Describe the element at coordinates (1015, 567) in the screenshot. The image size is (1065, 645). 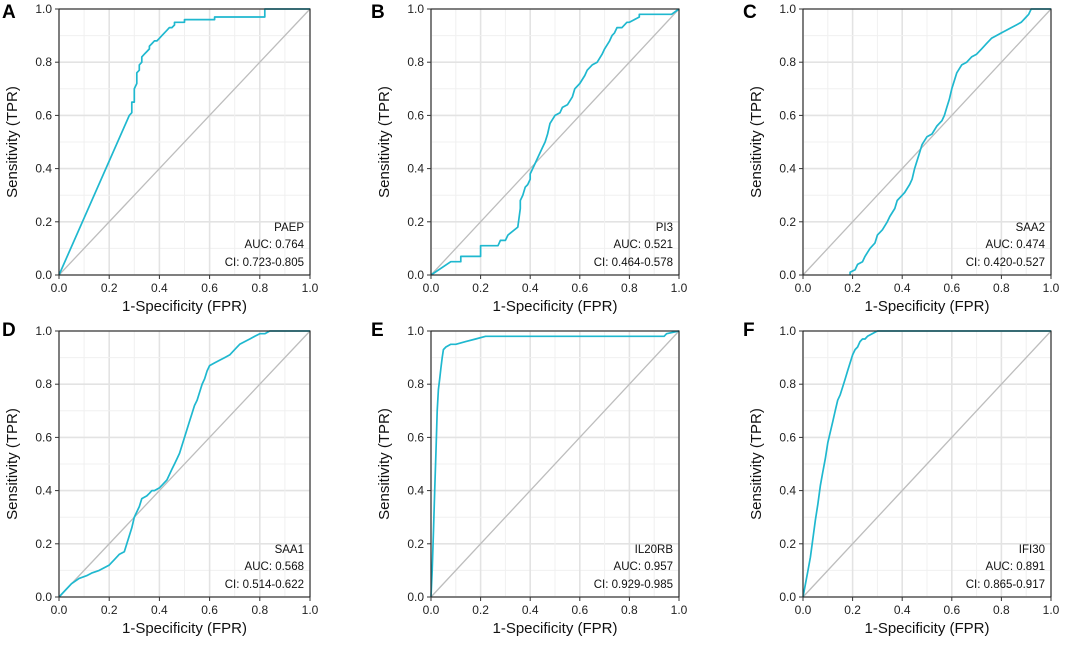
I see `auc-label: AUC: 0.891` at that location.